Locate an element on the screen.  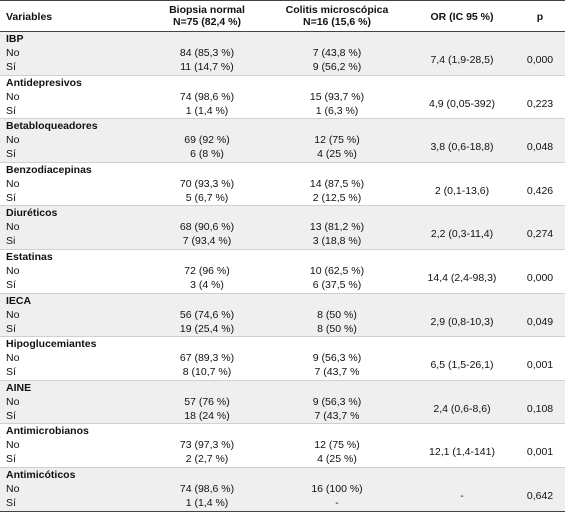
variable-name: Antimicrobianos is located at coordinates (47, 431).